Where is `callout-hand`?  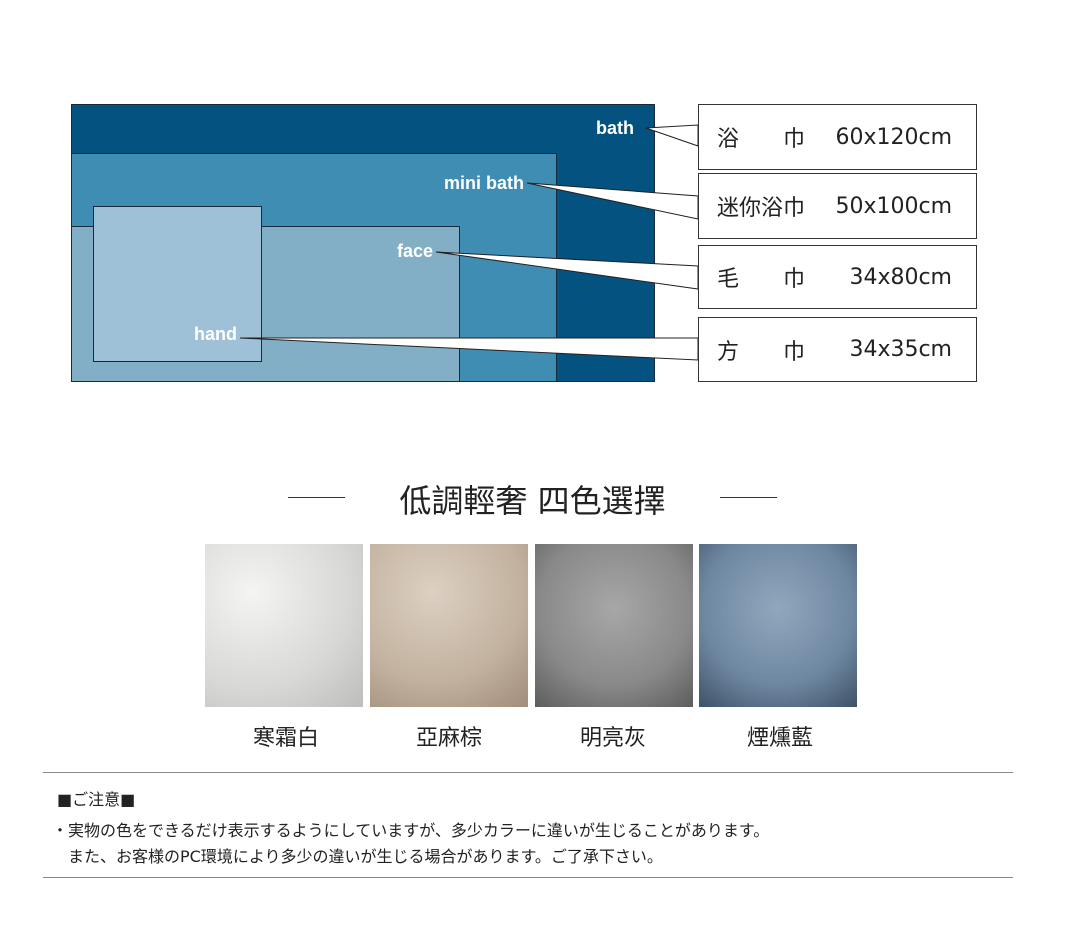
callout-hand is located at coordinates (469, 349).